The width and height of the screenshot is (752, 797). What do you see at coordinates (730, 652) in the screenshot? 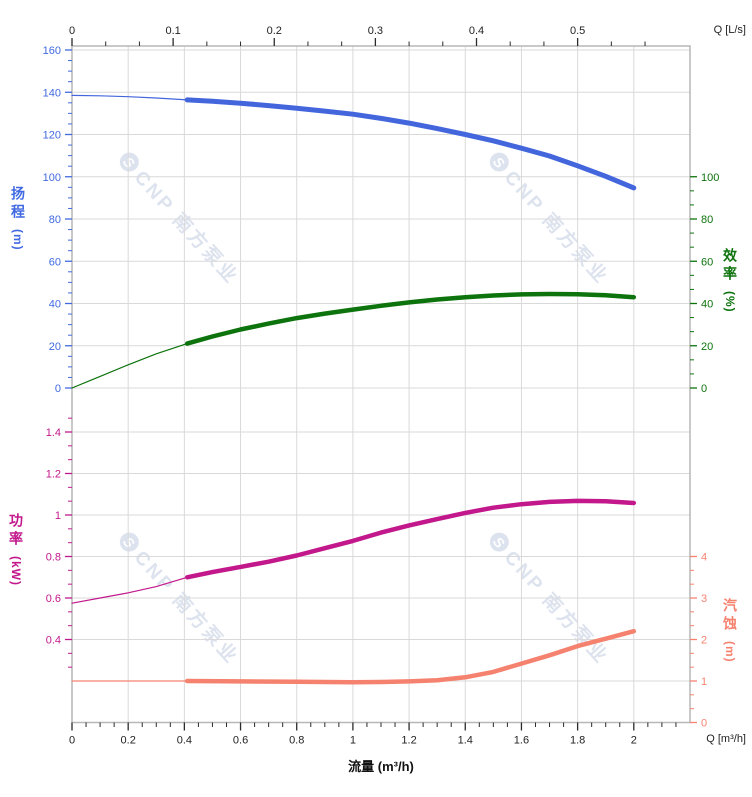
I see `npsh-axis-unit: (m)` at bounding box center [730, 652].